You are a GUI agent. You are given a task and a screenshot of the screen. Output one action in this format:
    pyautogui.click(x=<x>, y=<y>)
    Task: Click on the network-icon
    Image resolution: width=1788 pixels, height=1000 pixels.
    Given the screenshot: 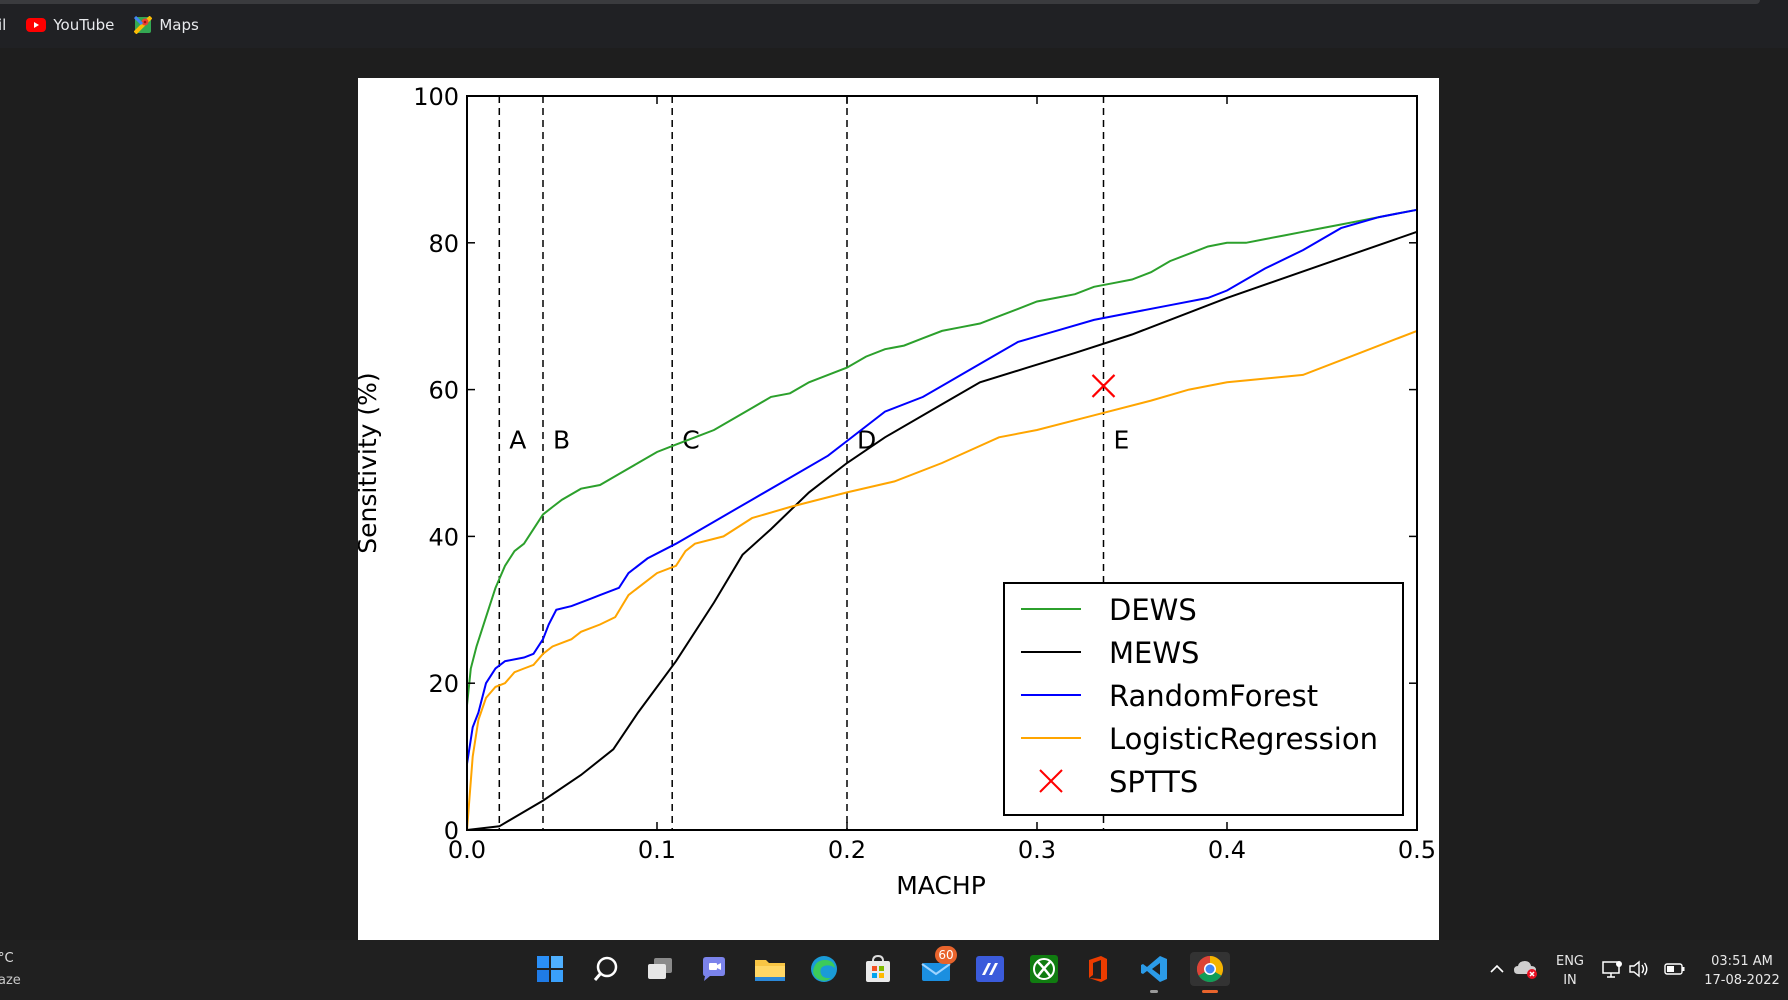 What is the action you would take?
    pyautogui.click(x=1612, y=969)
    